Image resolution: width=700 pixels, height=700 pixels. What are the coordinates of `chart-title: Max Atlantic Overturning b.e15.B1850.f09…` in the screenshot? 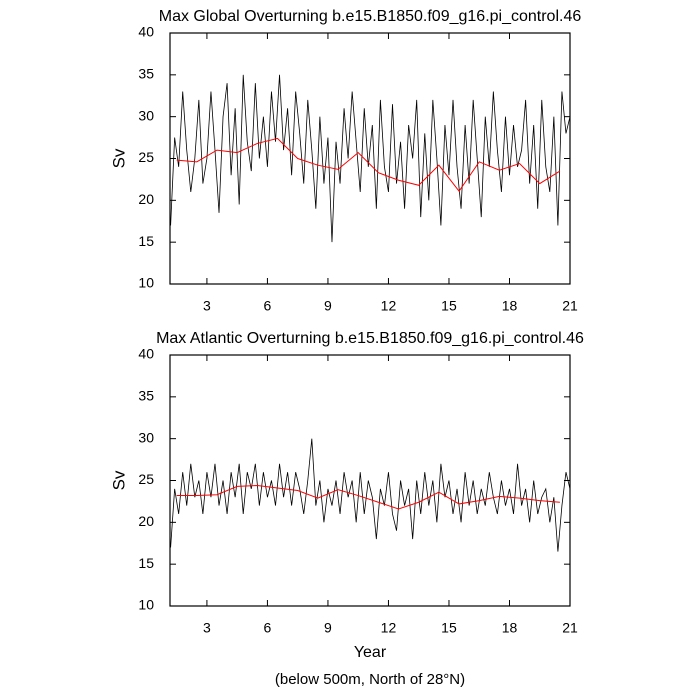 It's located at (370, 338).